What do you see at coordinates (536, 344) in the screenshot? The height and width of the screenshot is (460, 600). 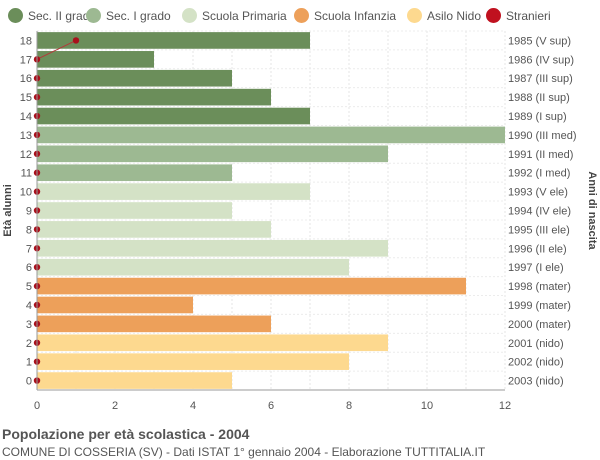 I see `y-right-tick-label: 2001 (nido)` at bounding box center [536, 344].